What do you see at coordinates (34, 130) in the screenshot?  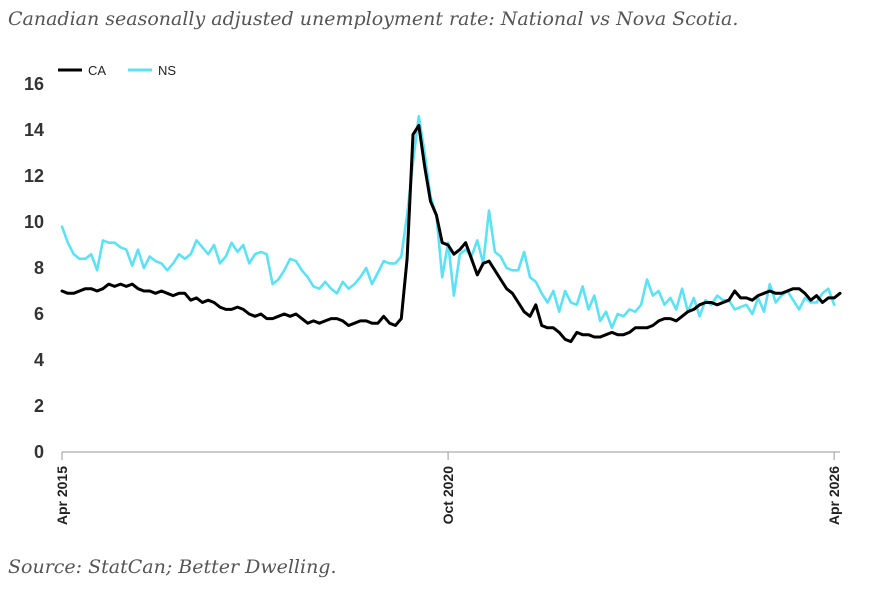 I see `y-tick-label: 14` at bounding box center [34, 130].